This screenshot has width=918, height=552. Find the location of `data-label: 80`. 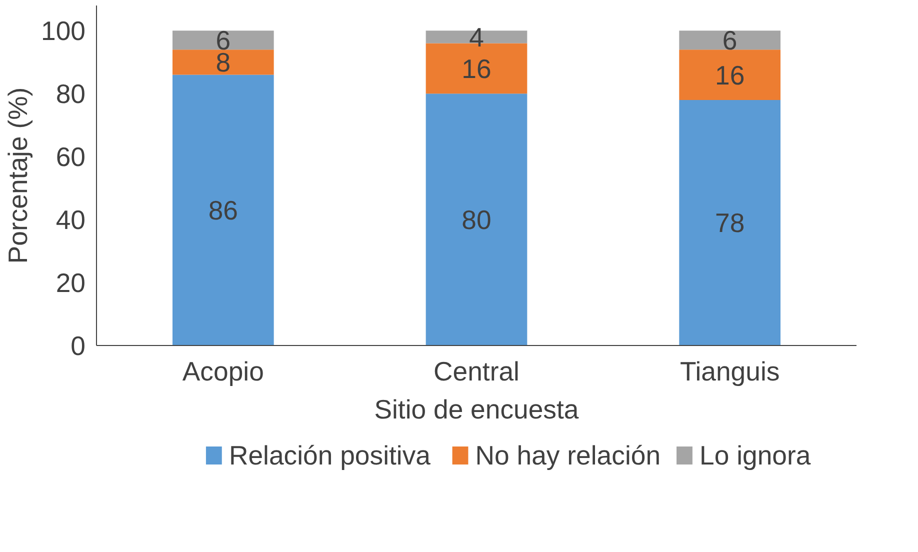

data-label: 80 is located at coordinates (477, 220).